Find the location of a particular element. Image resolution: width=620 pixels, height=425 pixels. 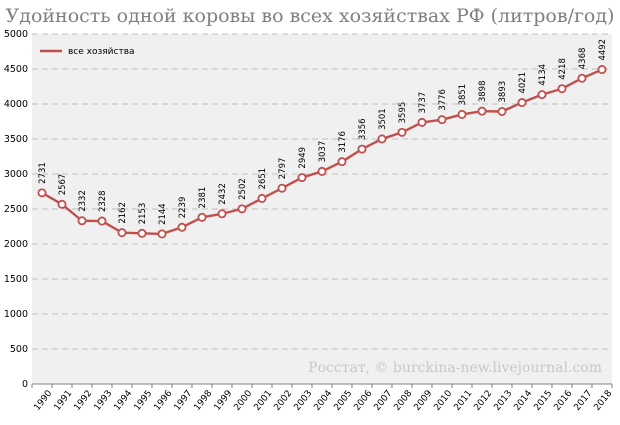

x-tick-label: 2015 is located at coordinates (543, 401).